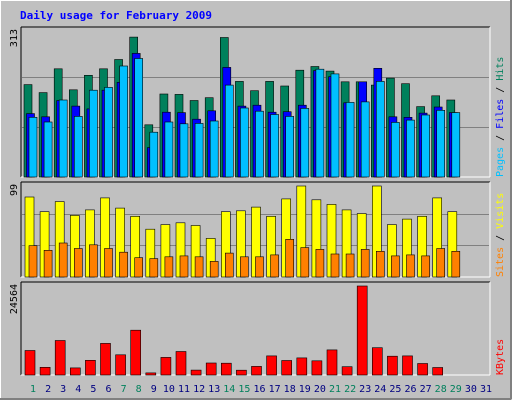  What do you see at coordinates (500, 114) in the screenshot?
I see `legend-files: Files` at bounding box center [500, 114].